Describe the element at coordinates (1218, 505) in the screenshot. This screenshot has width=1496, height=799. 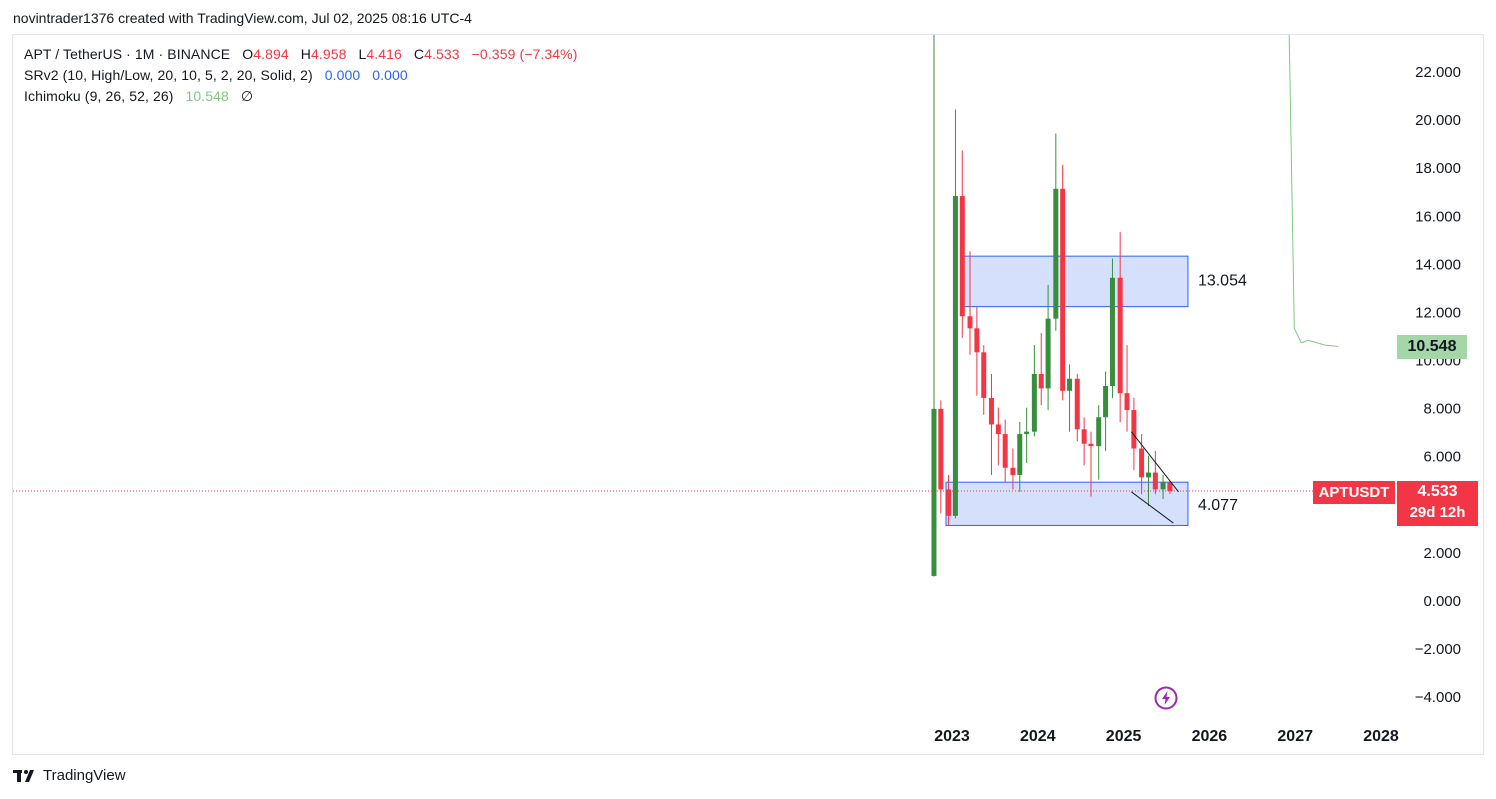
I see `sr-zone-label: 4.077` at that location.